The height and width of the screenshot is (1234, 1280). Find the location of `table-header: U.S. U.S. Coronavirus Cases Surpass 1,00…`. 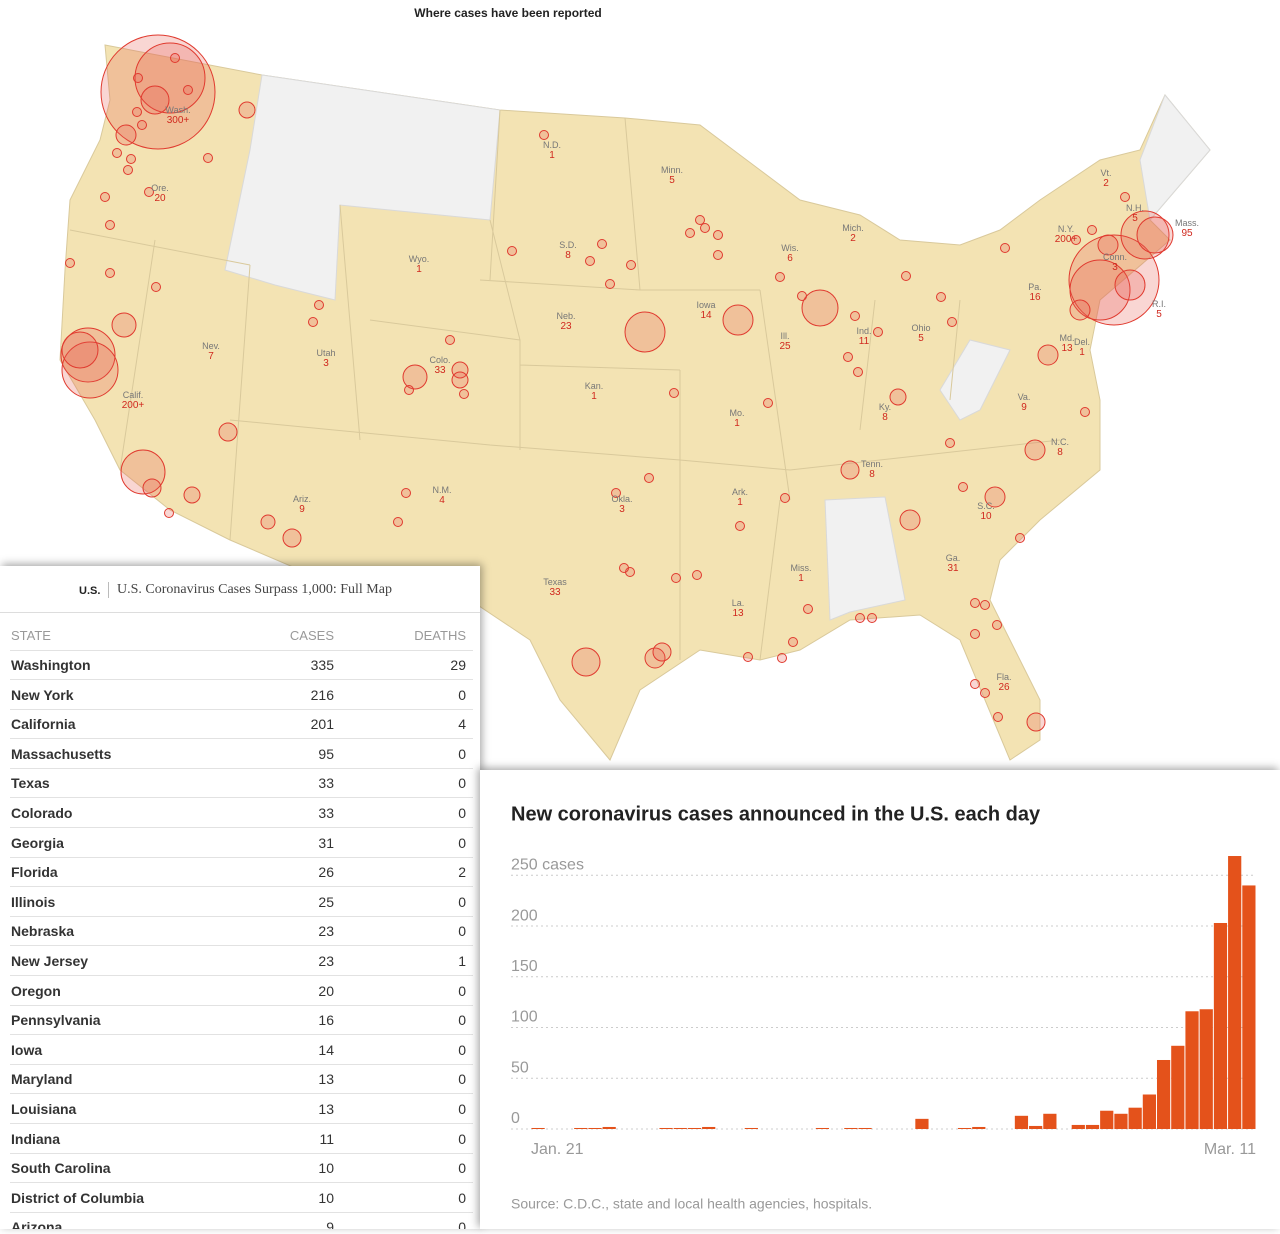

table-header: U.S. U.S. Coronavirus Cases Surpass 1,00… is located at coordinates (240, 589).